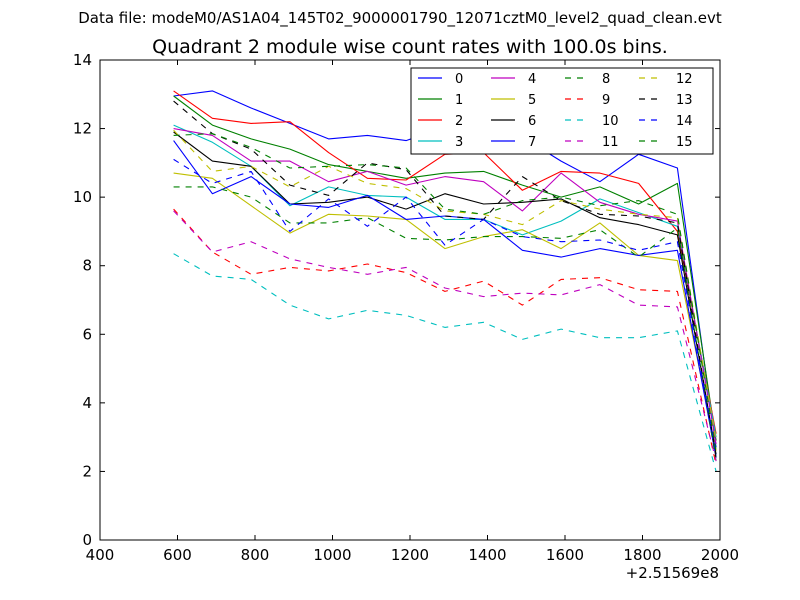 Image resolution: width=800 pixels, height=600 pixels. I want to click on y-tick-label: 0, so click(87, 540).